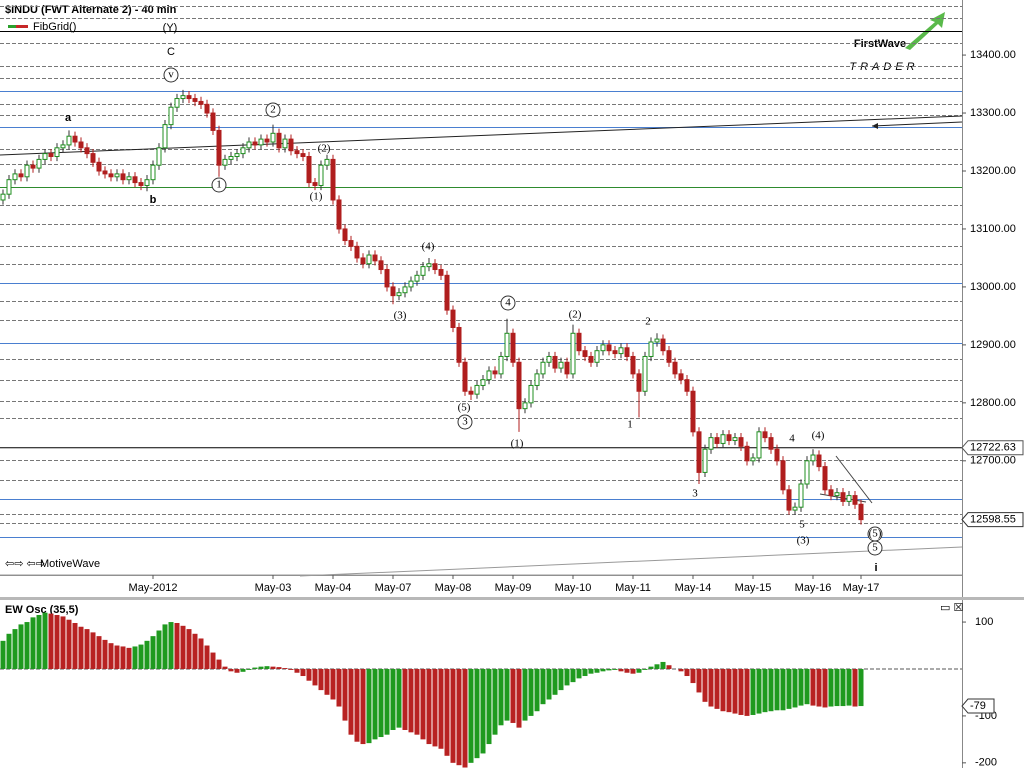 The height and width of the screenshot is (768, 1024). I want to click on osc-tag-label: -79, so click(978, 706).